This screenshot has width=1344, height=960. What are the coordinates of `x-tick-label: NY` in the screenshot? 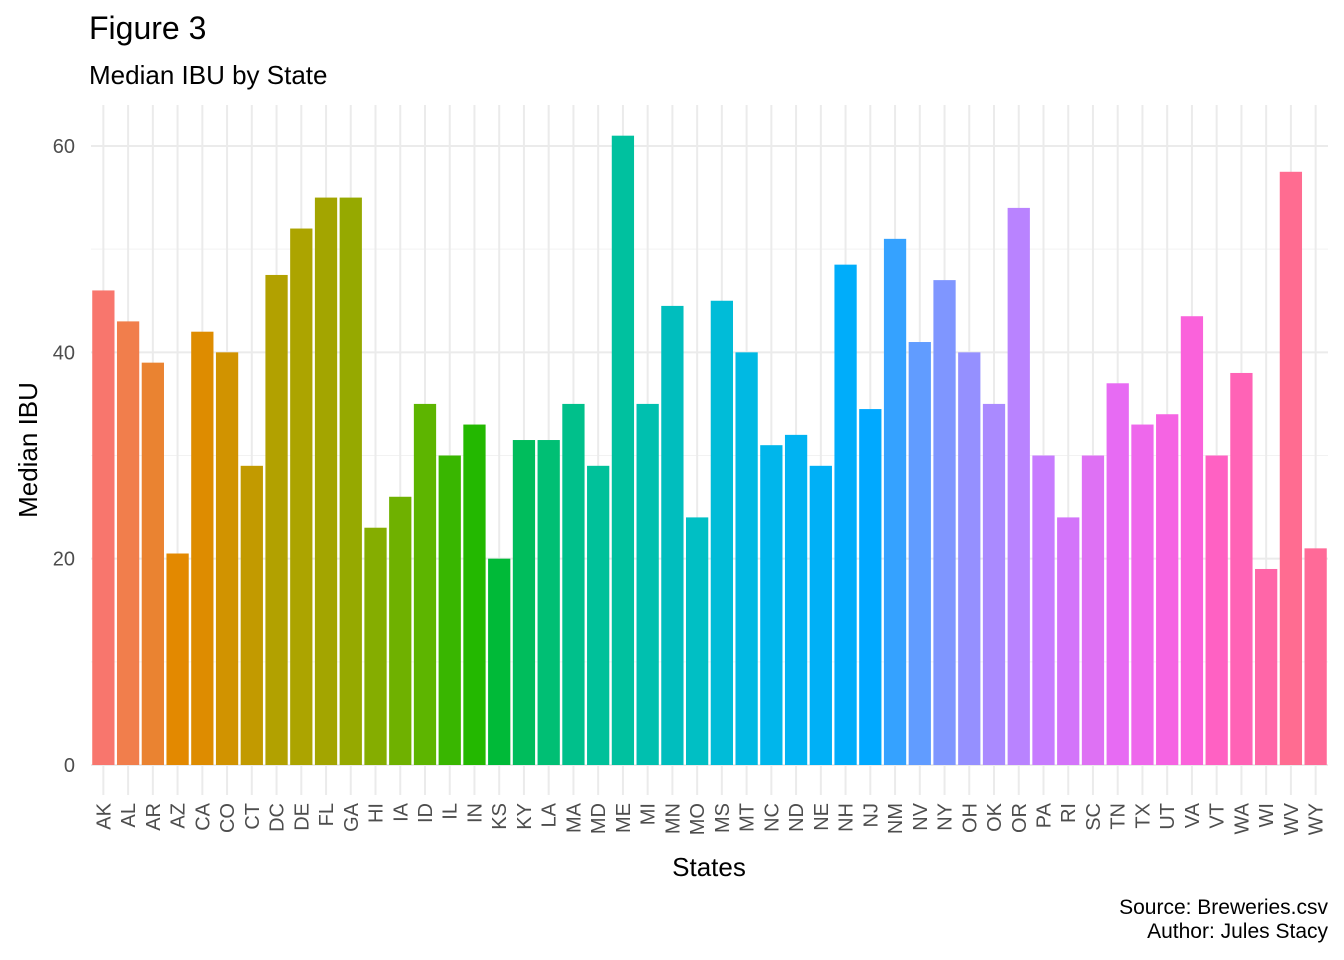 It's located at (946, 817).